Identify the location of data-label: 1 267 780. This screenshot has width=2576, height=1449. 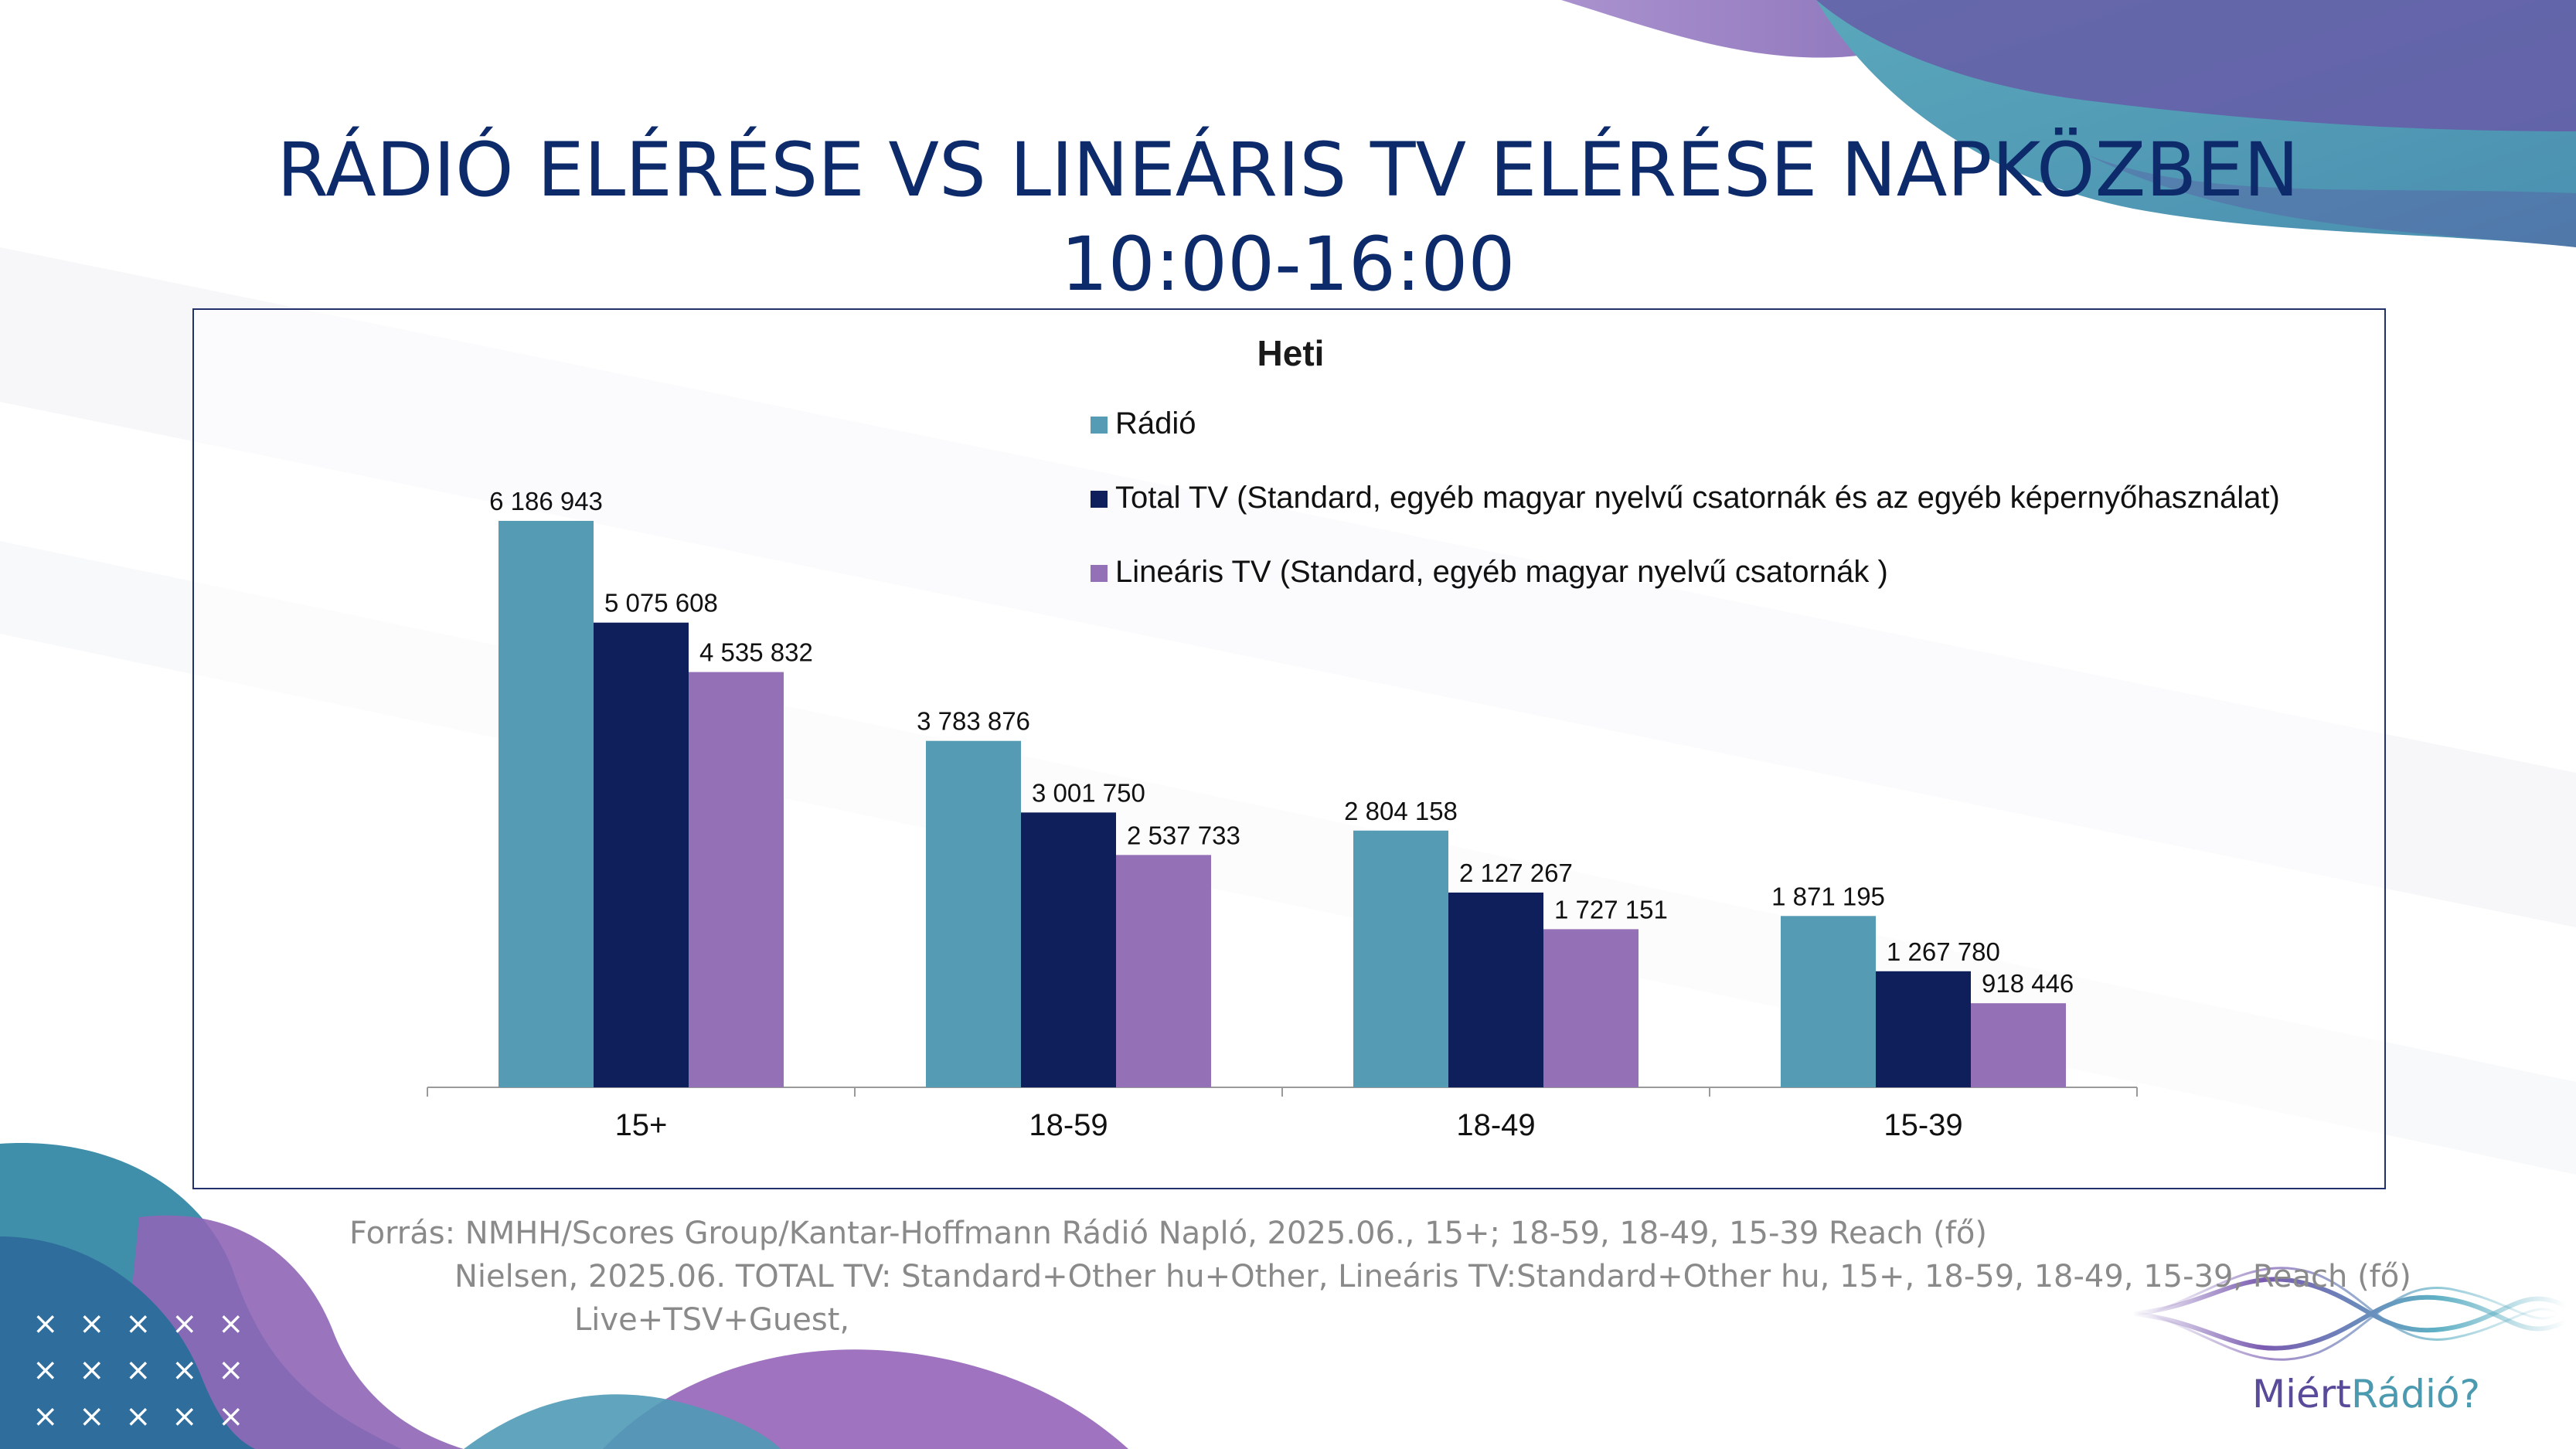
(1943, 951).